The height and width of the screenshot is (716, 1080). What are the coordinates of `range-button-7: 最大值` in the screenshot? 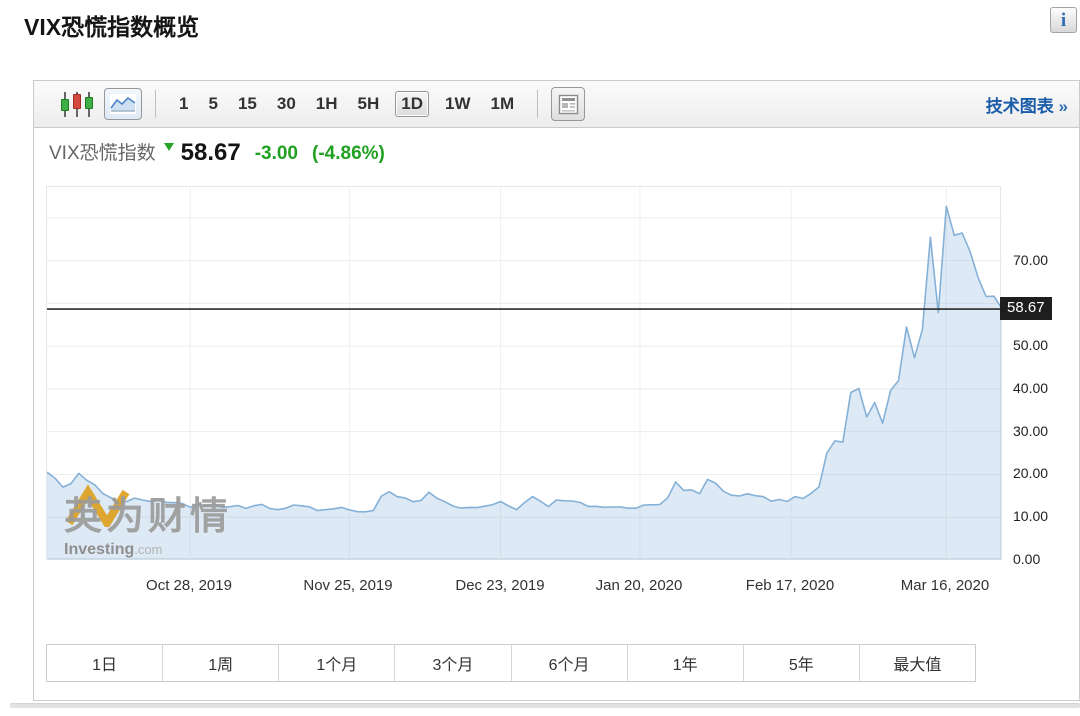 It's located at (917, 663).